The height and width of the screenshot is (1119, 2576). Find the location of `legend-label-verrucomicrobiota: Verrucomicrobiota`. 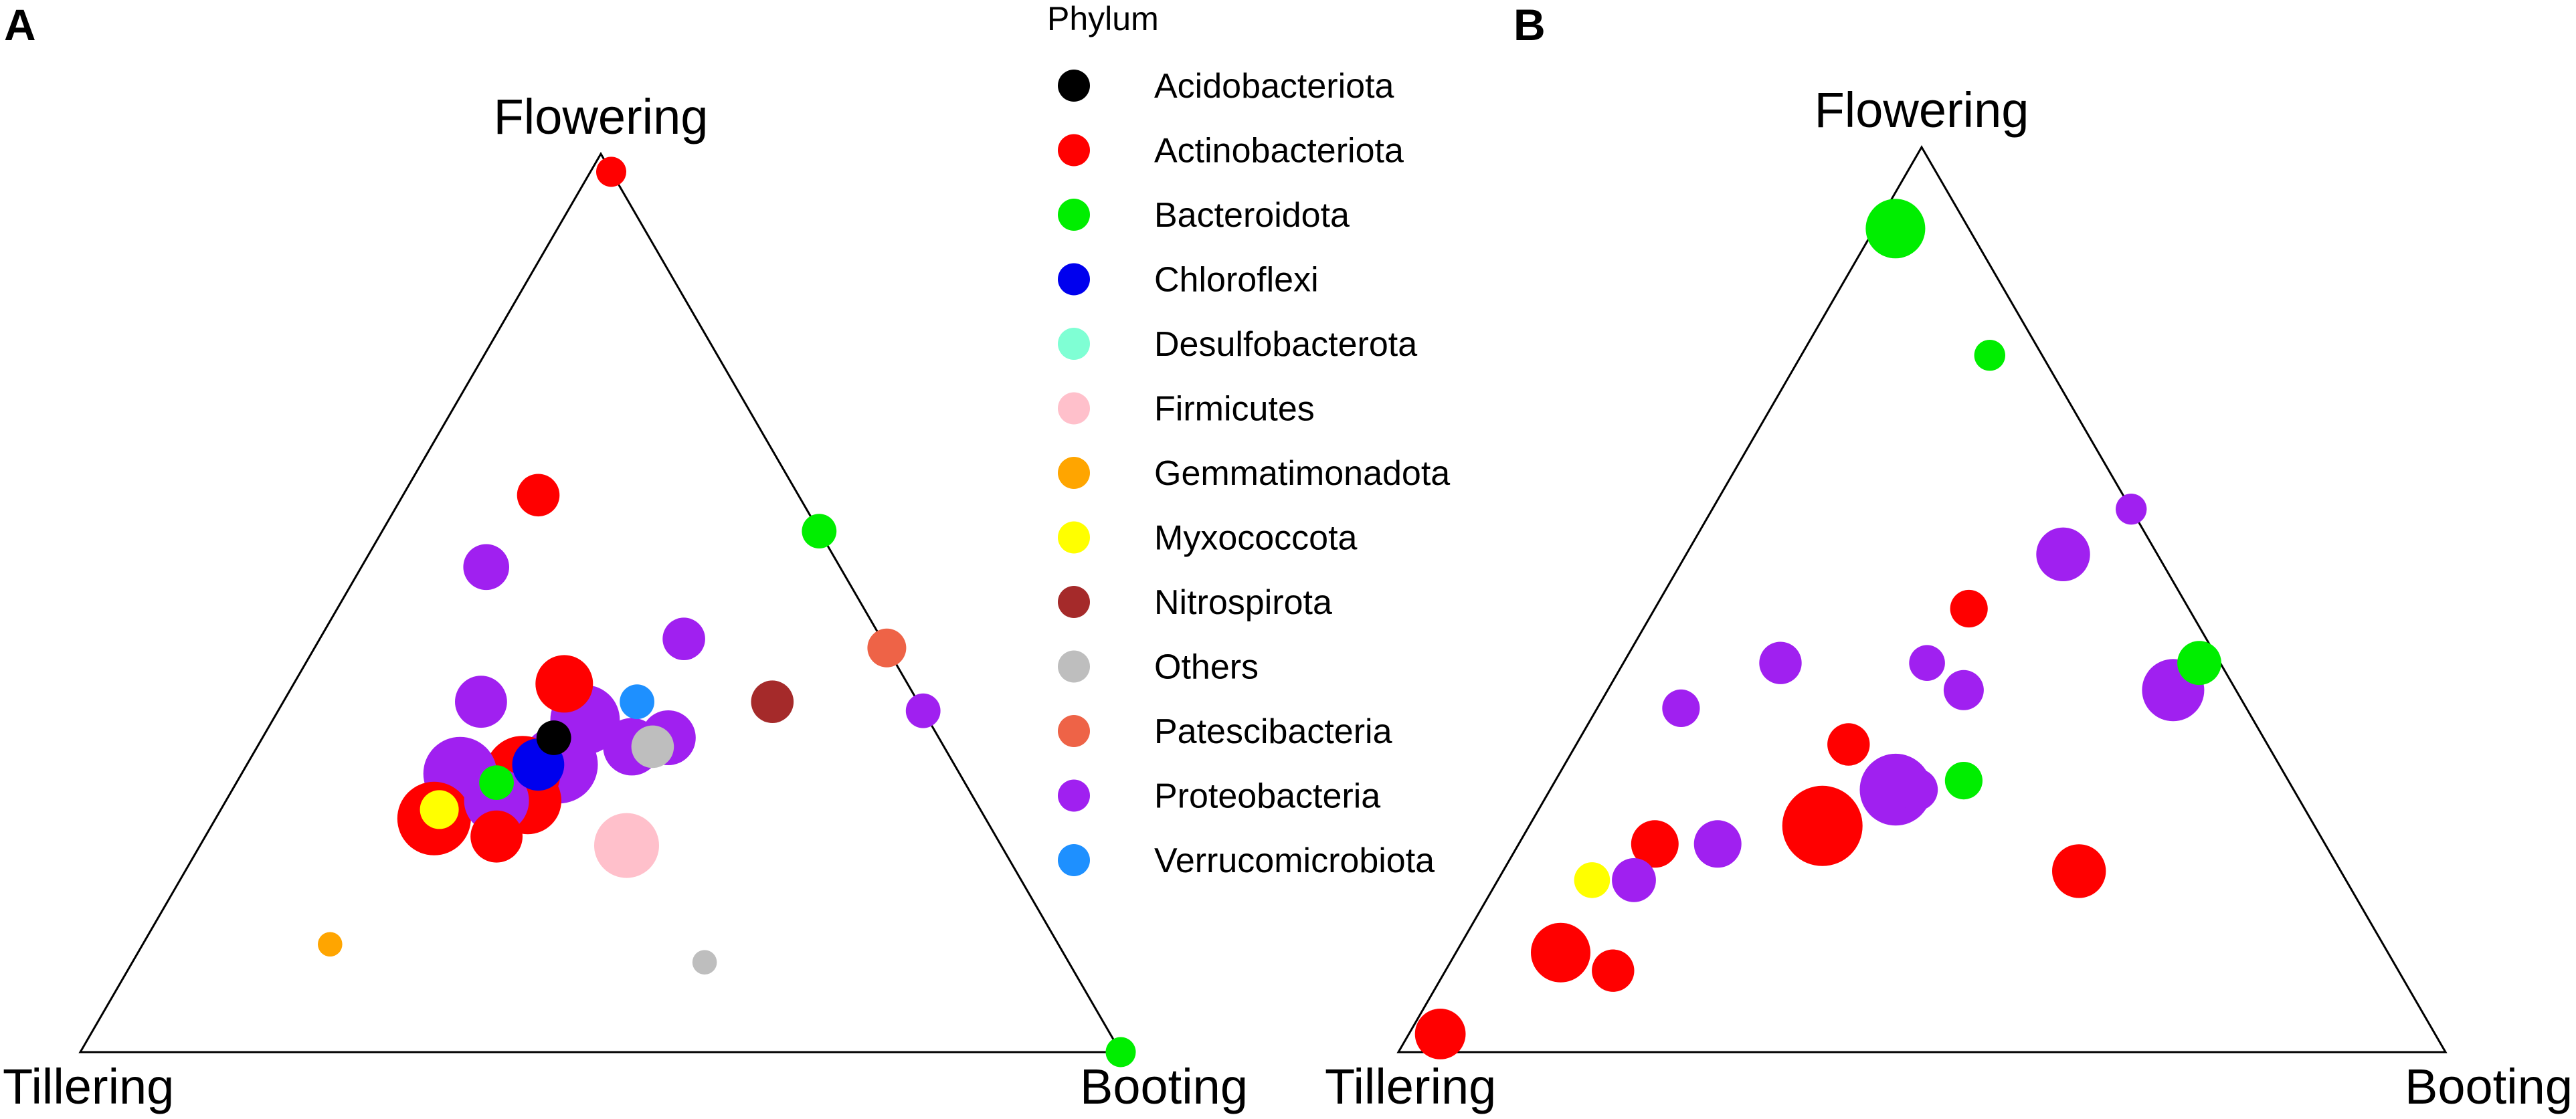

legend-label-verrucomicrobiota: Verrucomicrobiota is located at coordinates (1294, 860).